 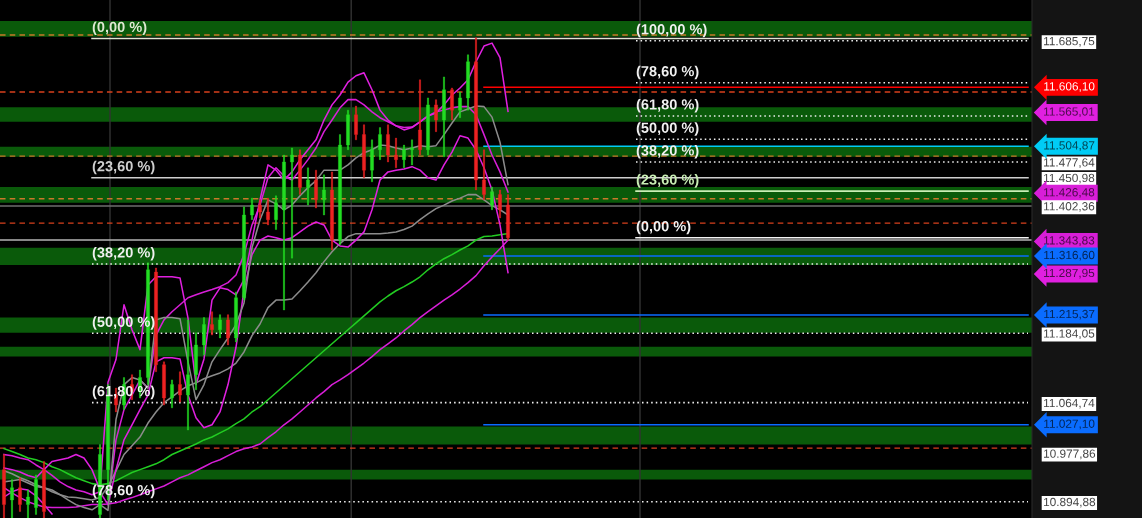 I want to click on y-tick-label: 10.977,86, so click(x=1070, y=454).